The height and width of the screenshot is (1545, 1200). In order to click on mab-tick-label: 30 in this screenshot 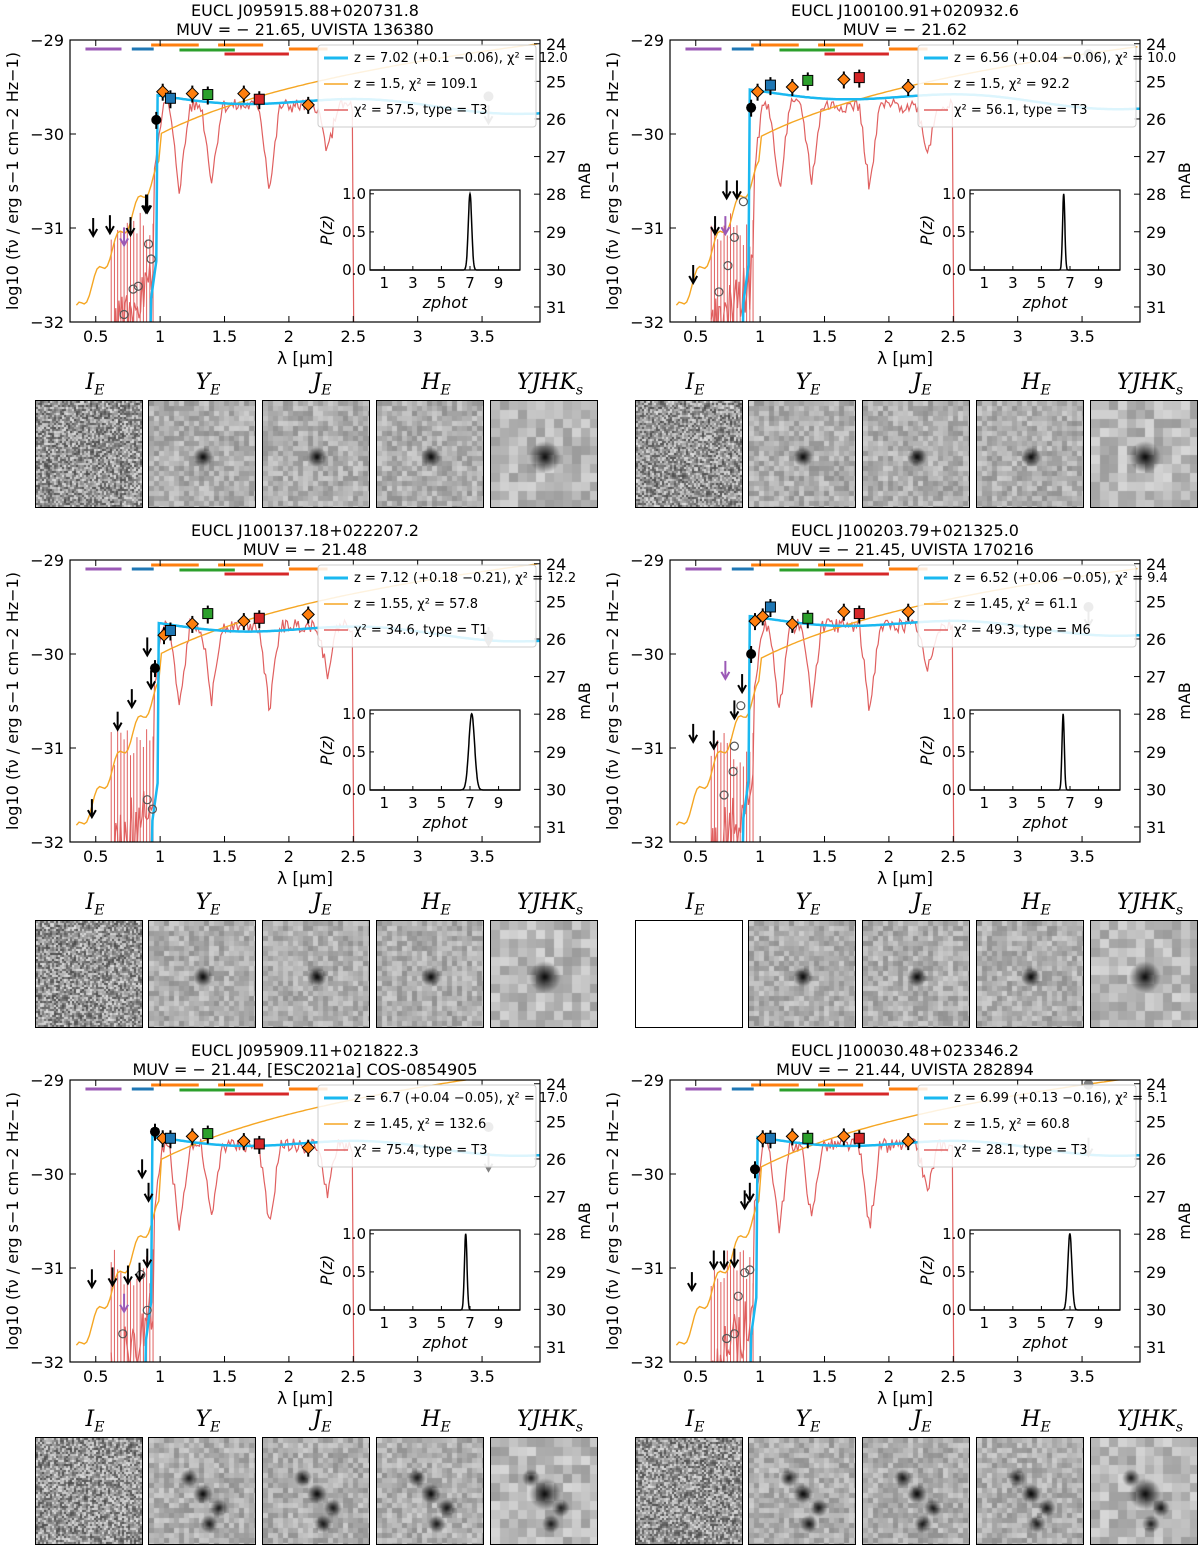, I will do `click(1156, 269)`.